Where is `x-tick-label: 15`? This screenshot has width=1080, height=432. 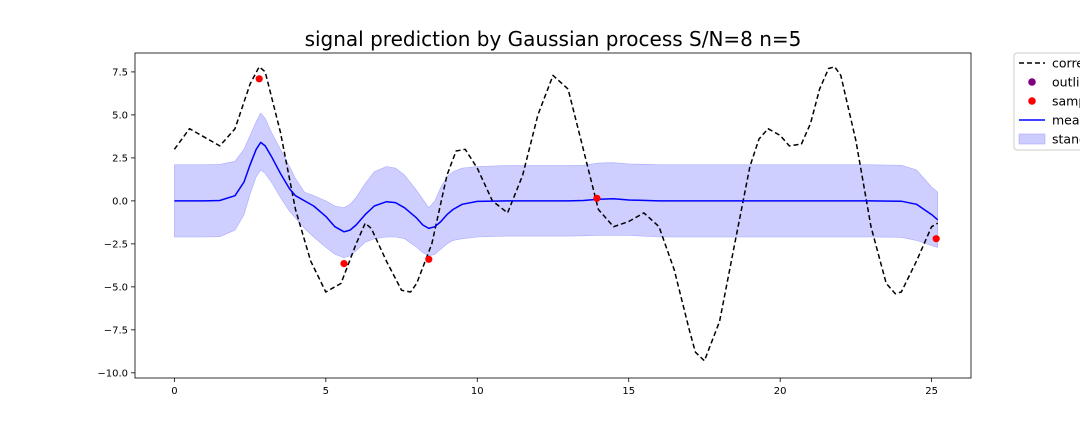
x-tick-label: 15 is located at coordinates (628, 391).